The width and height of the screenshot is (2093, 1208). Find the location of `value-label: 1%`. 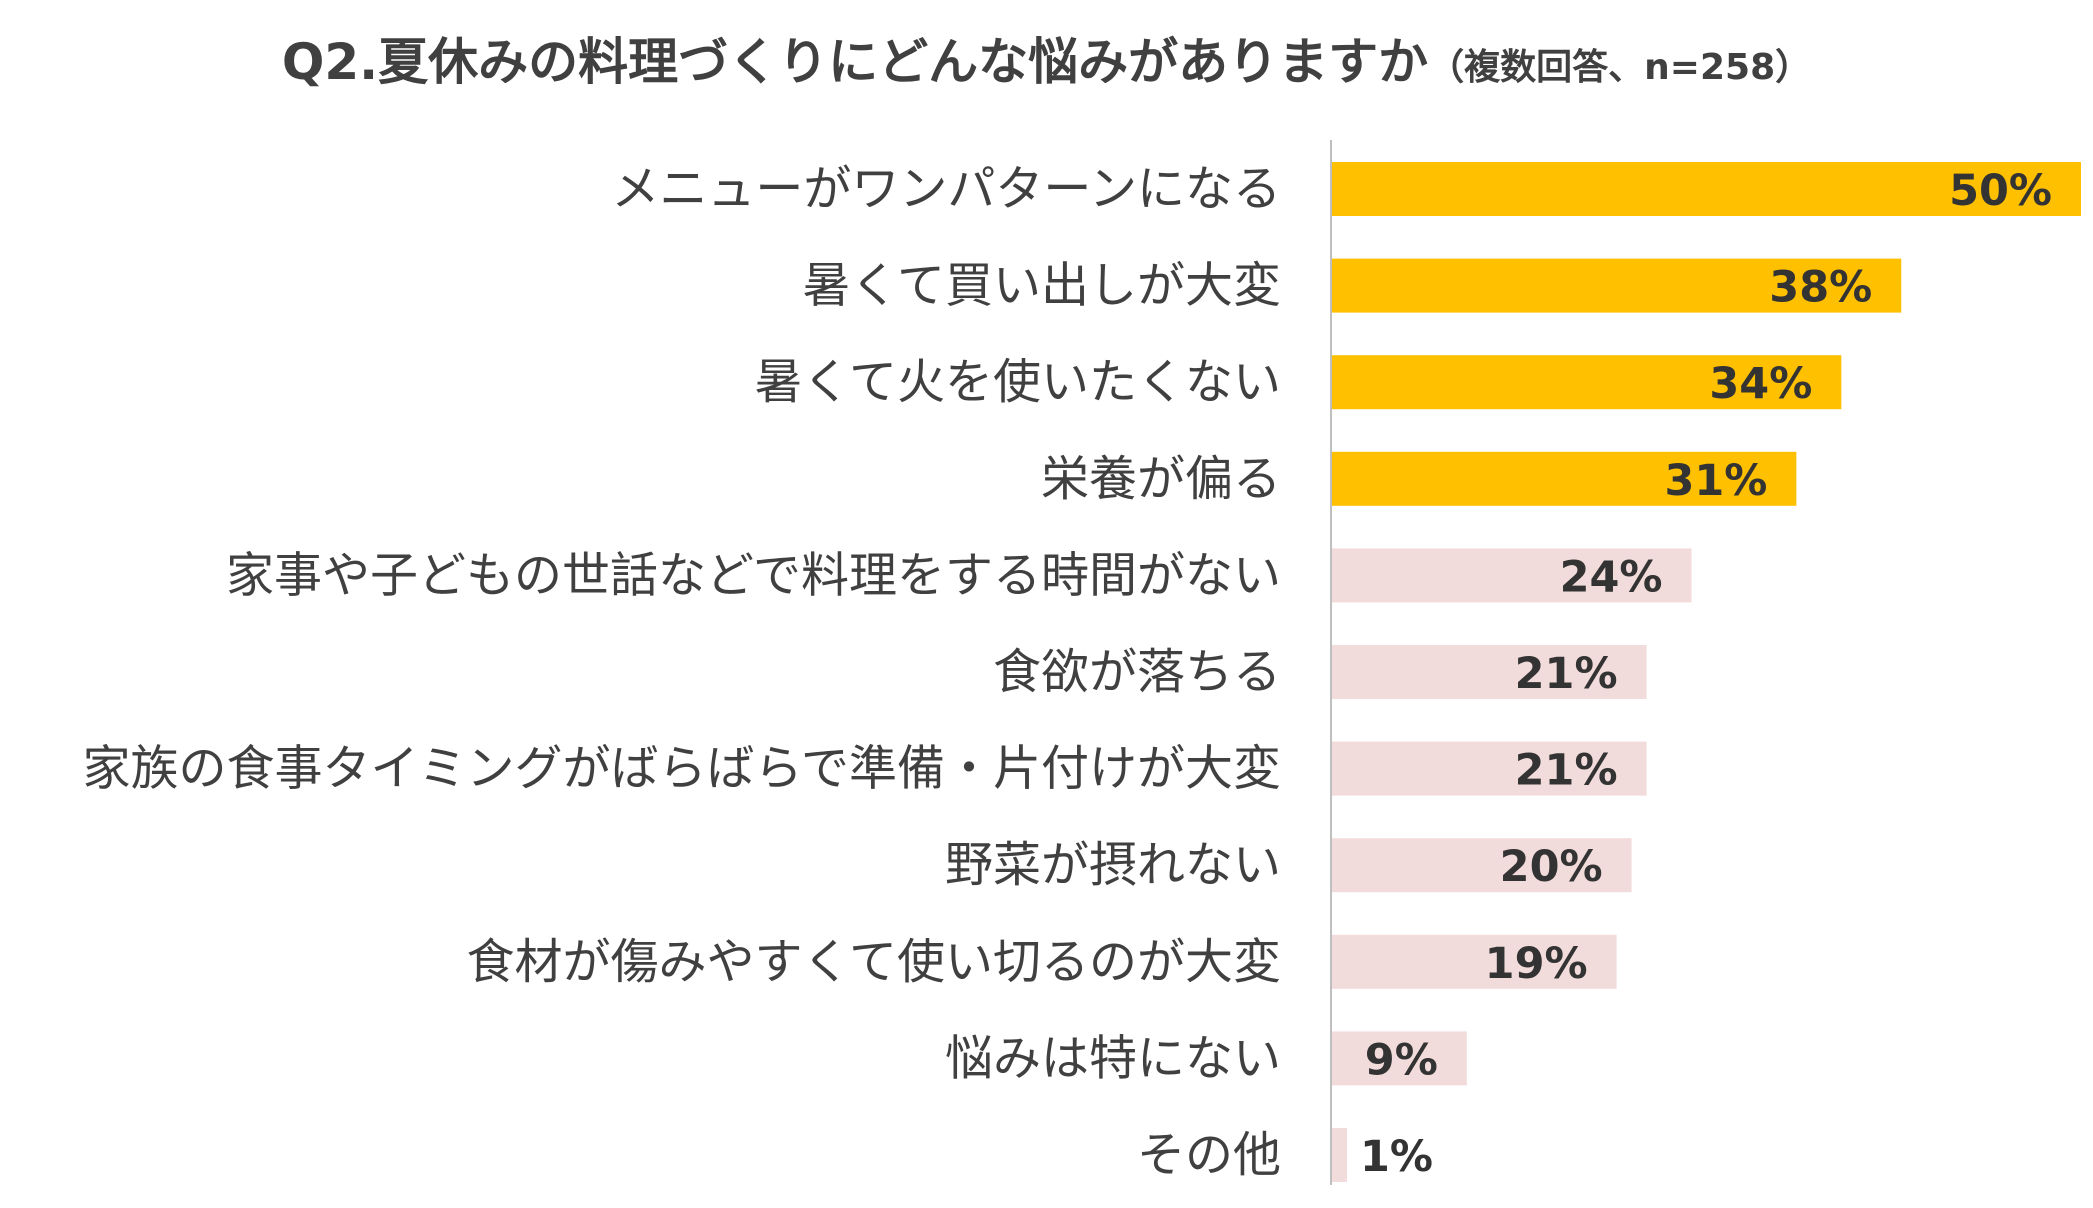

value-label: 1% is located at coordinates (1396, 1157).